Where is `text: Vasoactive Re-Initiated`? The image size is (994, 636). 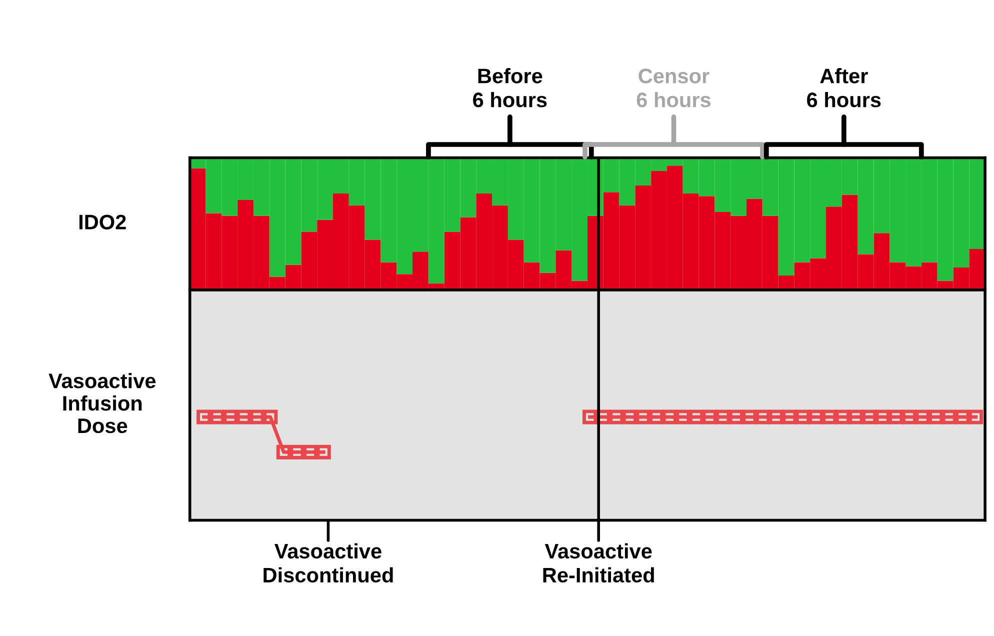 text: Vasoactive Re-Initiated is located at coordinates (598, 563).